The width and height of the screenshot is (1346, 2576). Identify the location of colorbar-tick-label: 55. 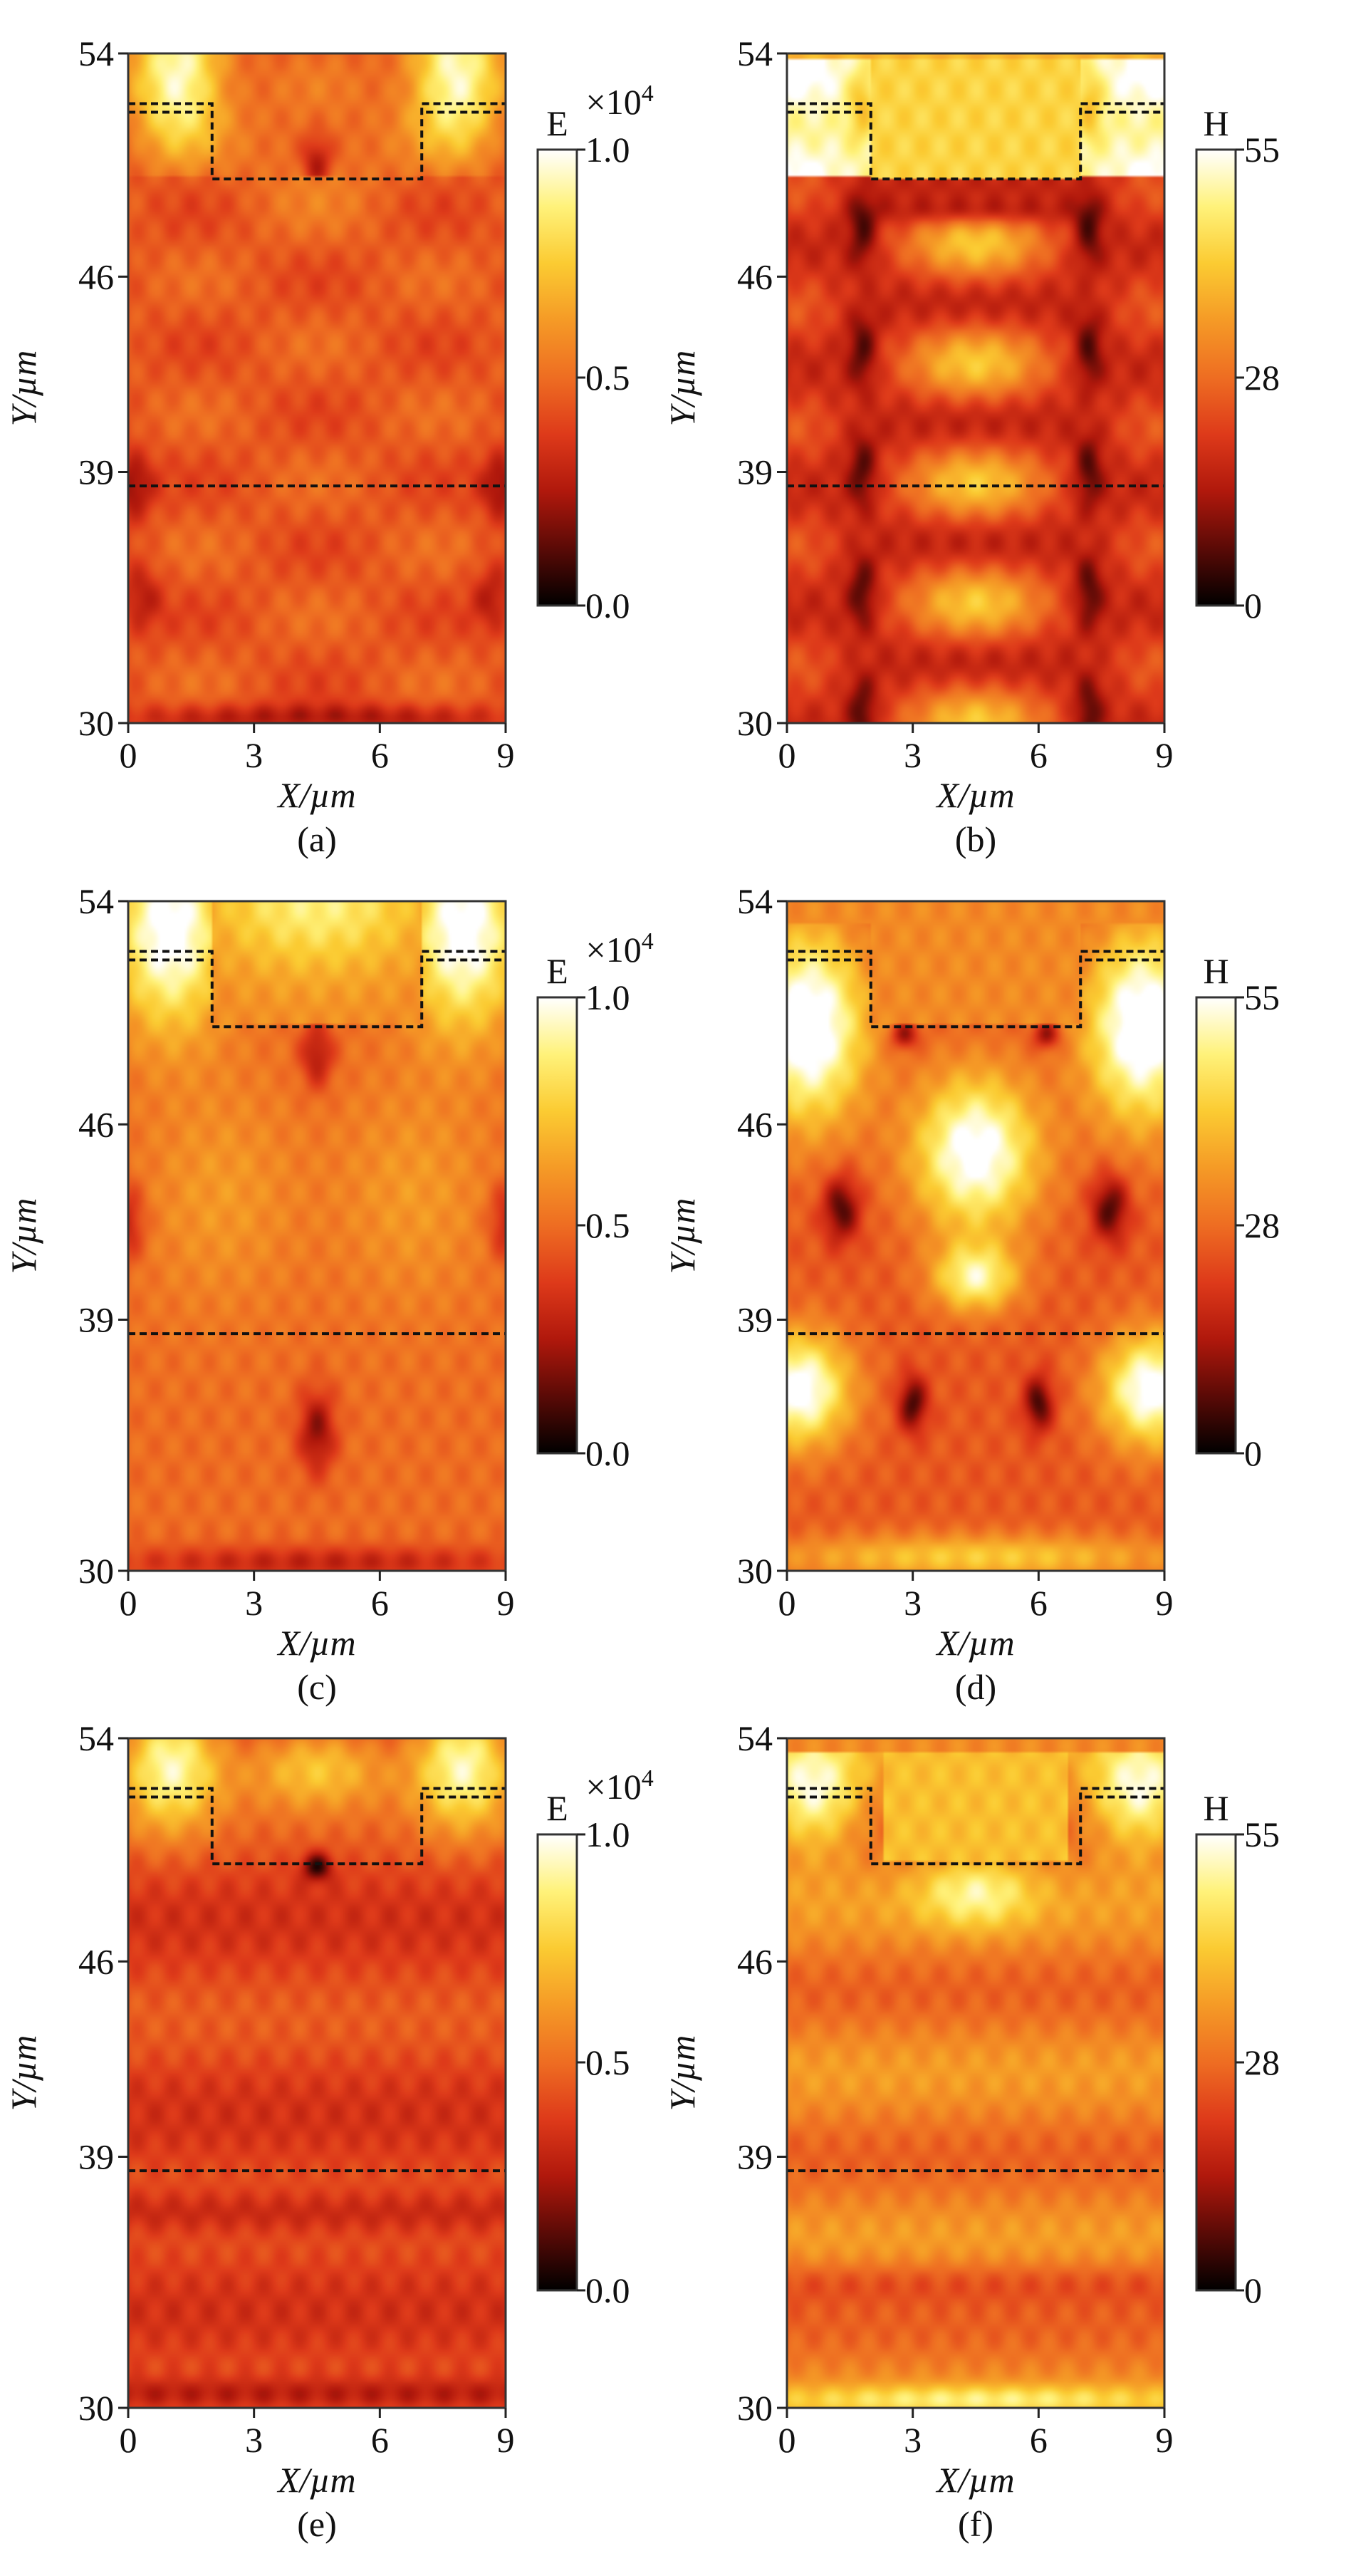
(1262, 997).